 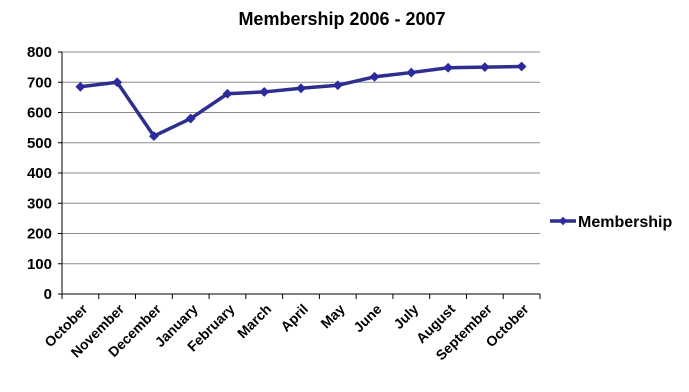 I want to click on y-tick-label-300: 300, so click(x=39, y=203).